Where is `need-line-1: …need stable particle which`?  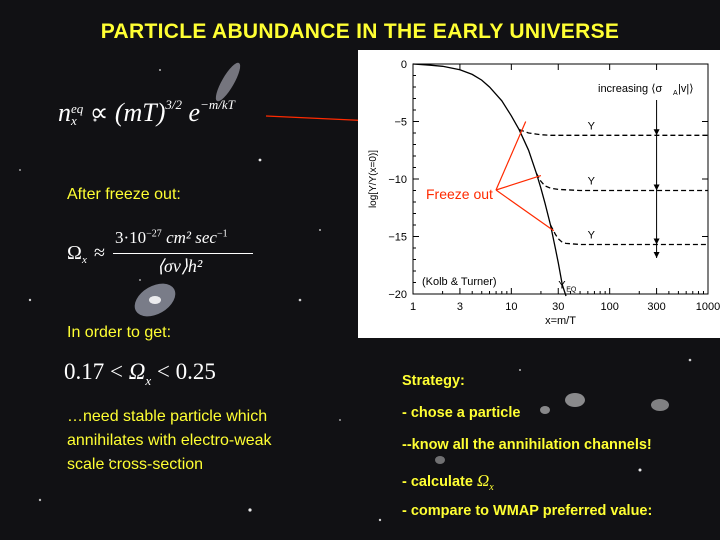
need-line-1: …need stable particle which is located at coordinates (167, 416).